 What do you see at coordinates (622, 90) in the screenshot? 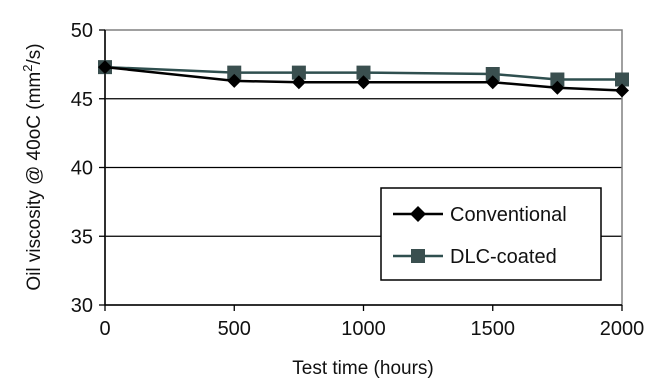
I see `point-conventional-2000` at bounding box center [622, 90].